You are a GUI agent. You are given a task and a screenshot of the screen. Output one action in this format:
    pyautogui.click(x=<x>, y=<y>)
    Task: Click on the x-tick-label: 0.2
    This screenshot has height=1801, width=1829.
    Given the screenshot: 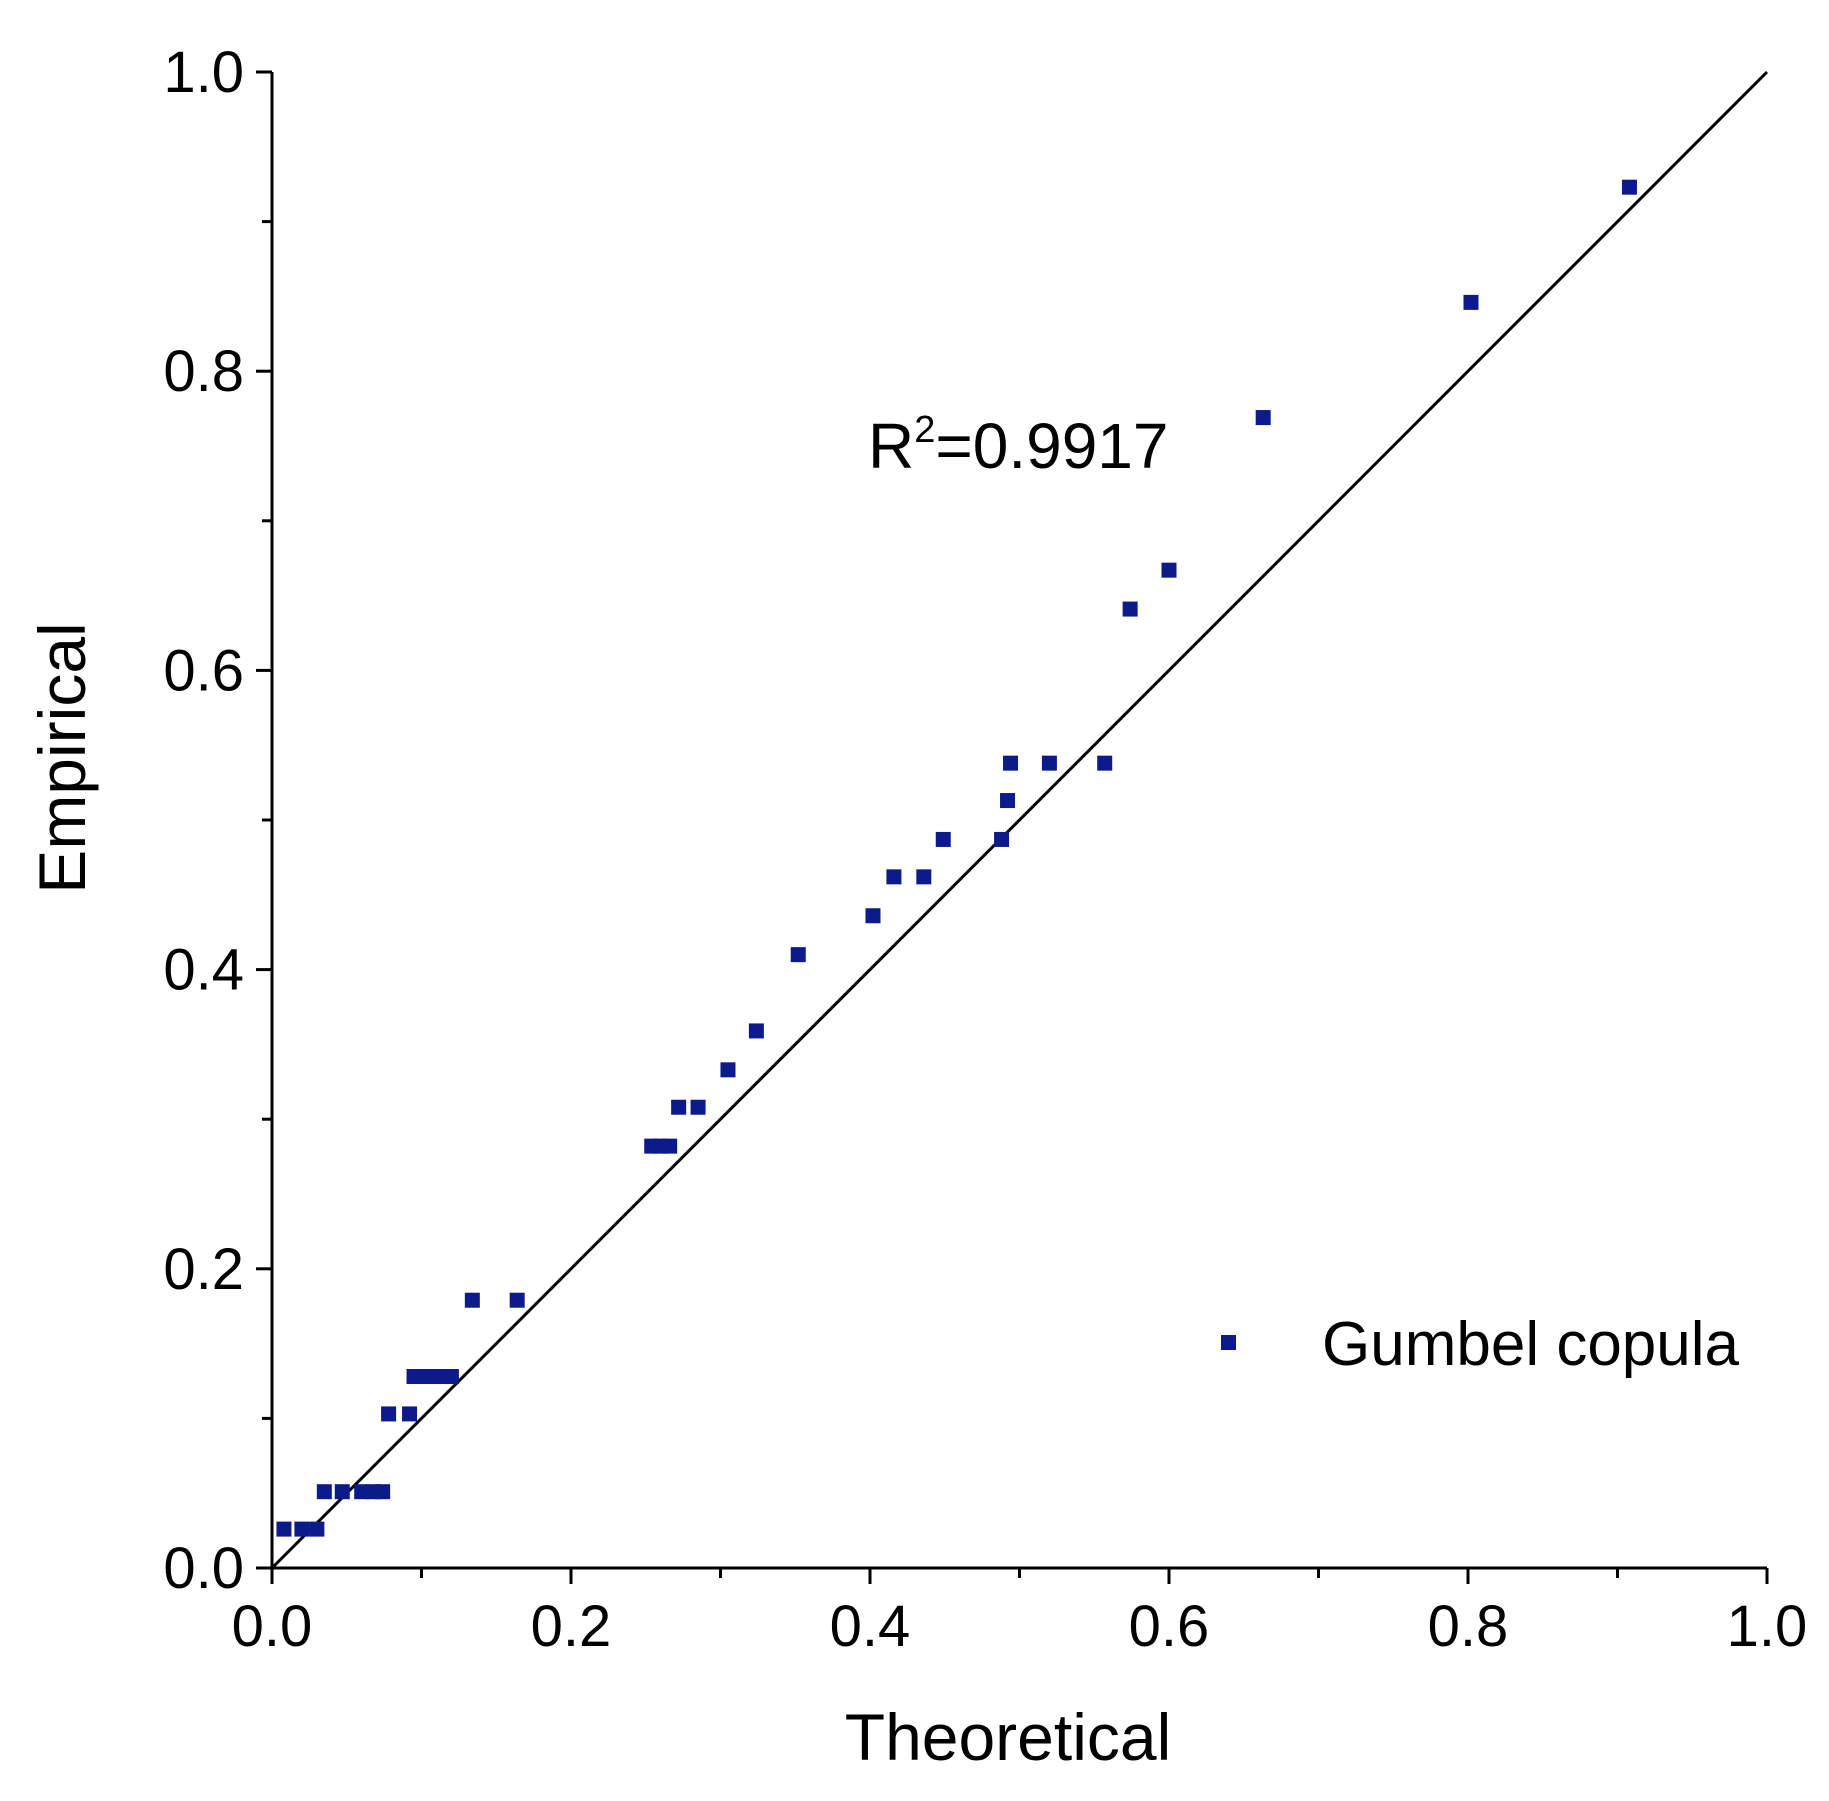 What is the action you would take?
    pyautogui.click(x=571, y=1626)
    